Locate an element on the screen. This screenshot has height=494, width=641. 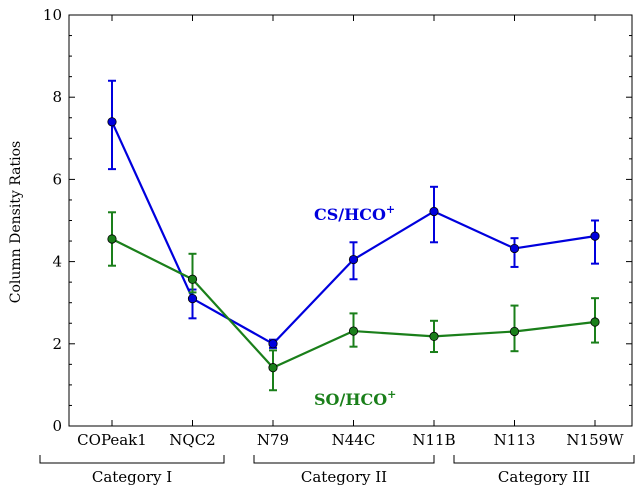
group-bracket: Category II is located at coordinates (344, 470).